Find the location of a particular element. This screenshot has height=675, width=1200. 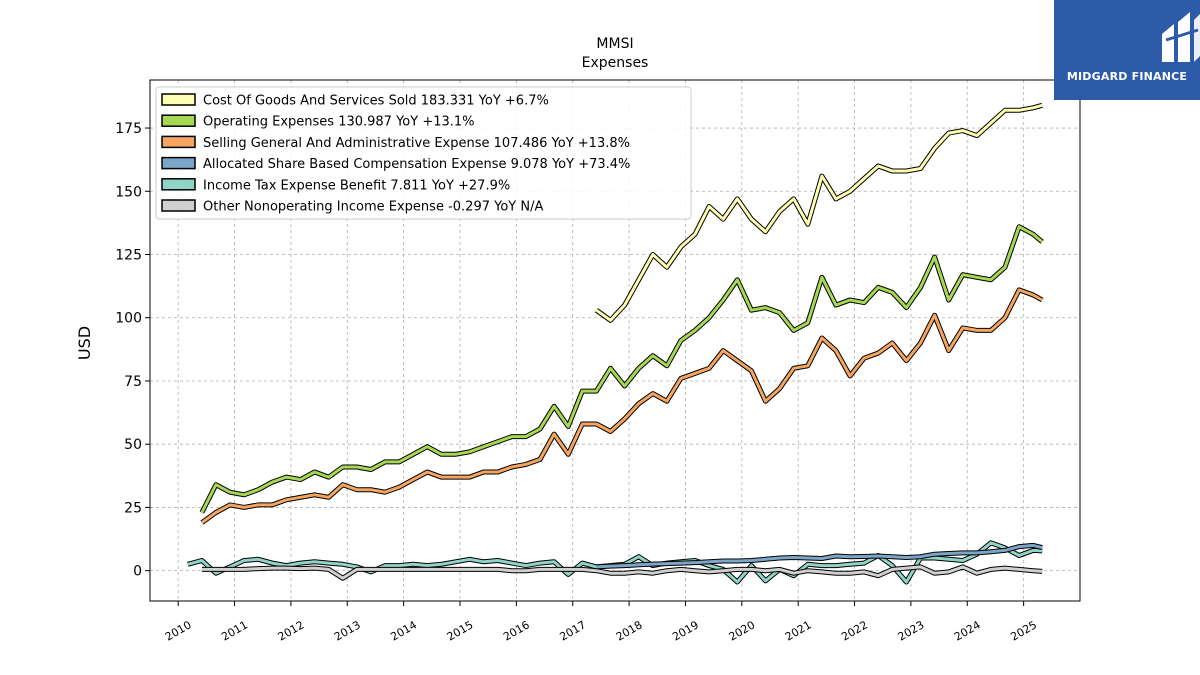

x-tick-label: 2018 is located at coordinates (629, 630).